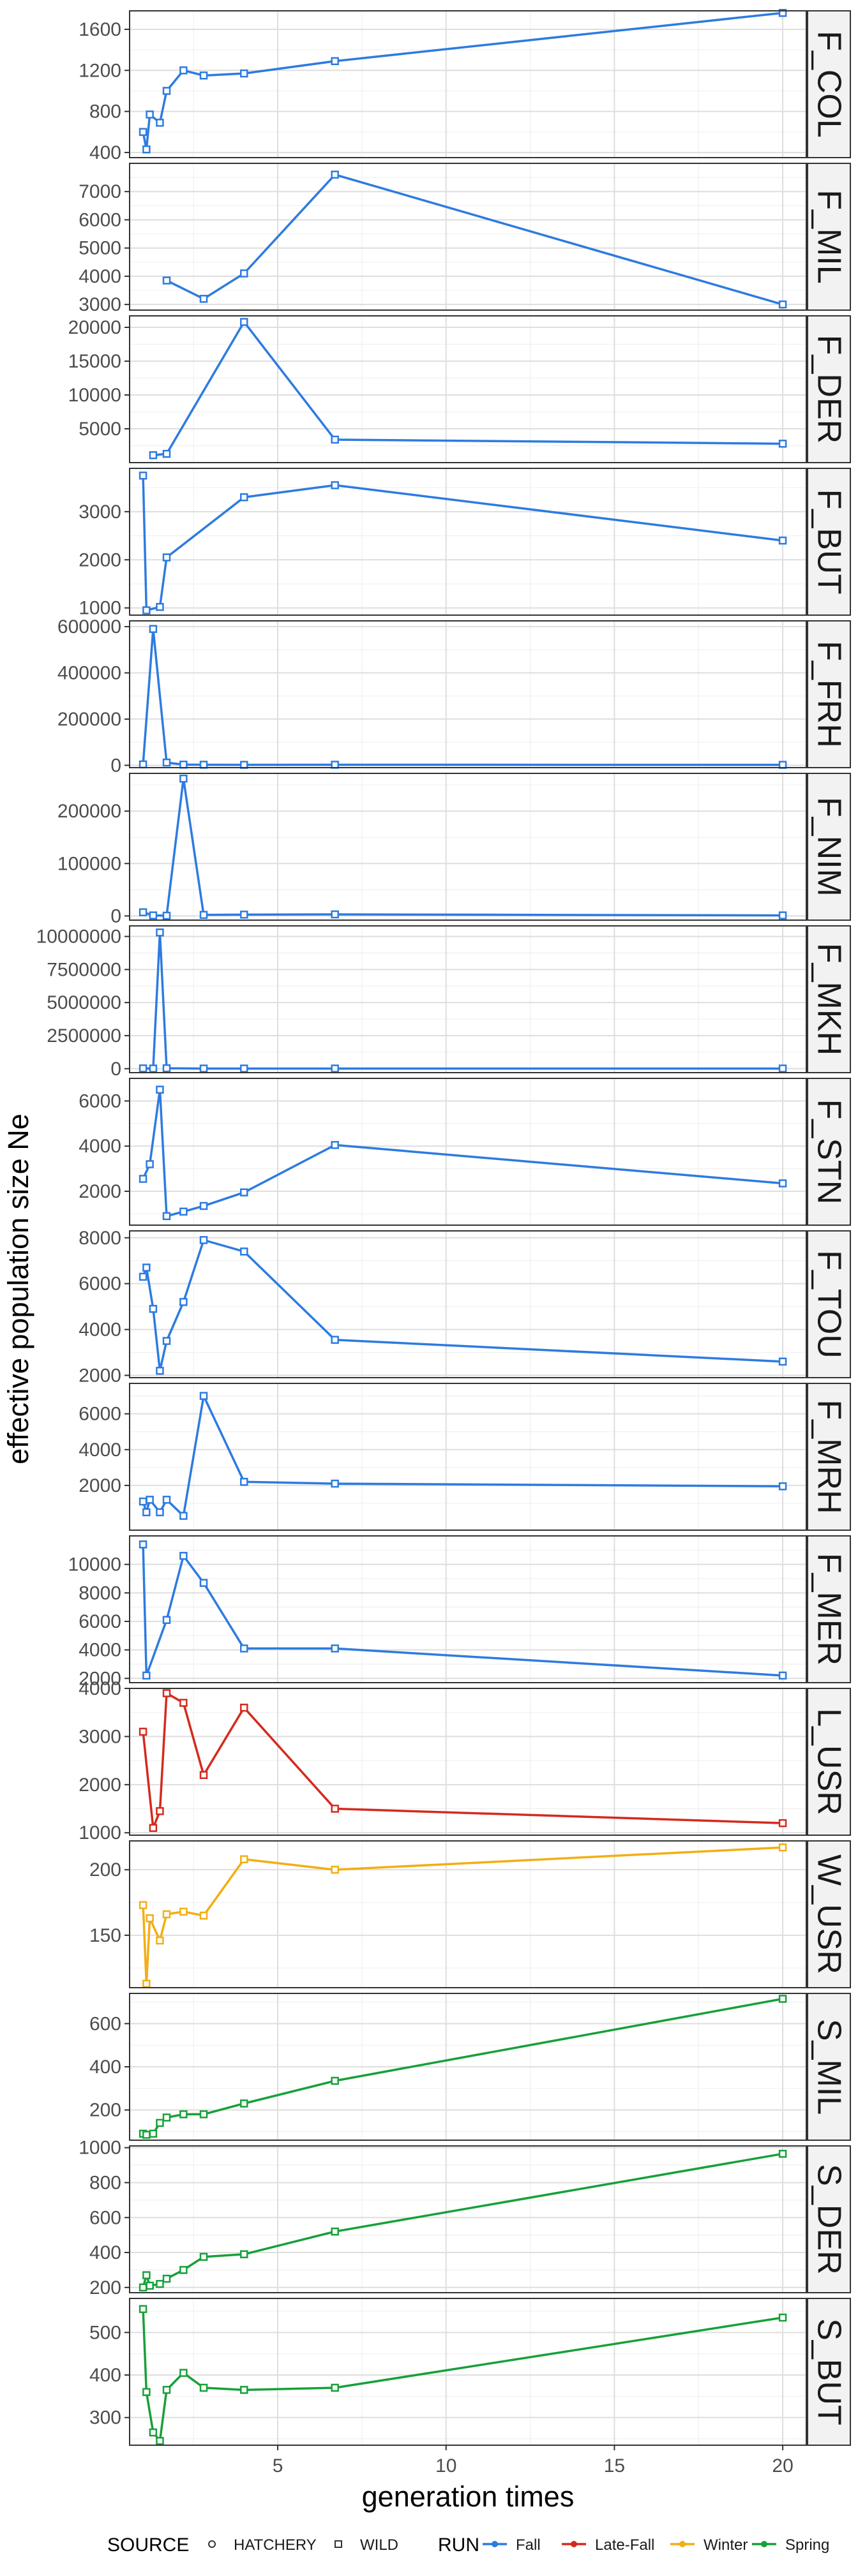 The width and height of the screenshot is (858, 2576). Describe the element at coordinates (100, 29) in the screenshot. I see `y-tick-label: 1600` at that location.